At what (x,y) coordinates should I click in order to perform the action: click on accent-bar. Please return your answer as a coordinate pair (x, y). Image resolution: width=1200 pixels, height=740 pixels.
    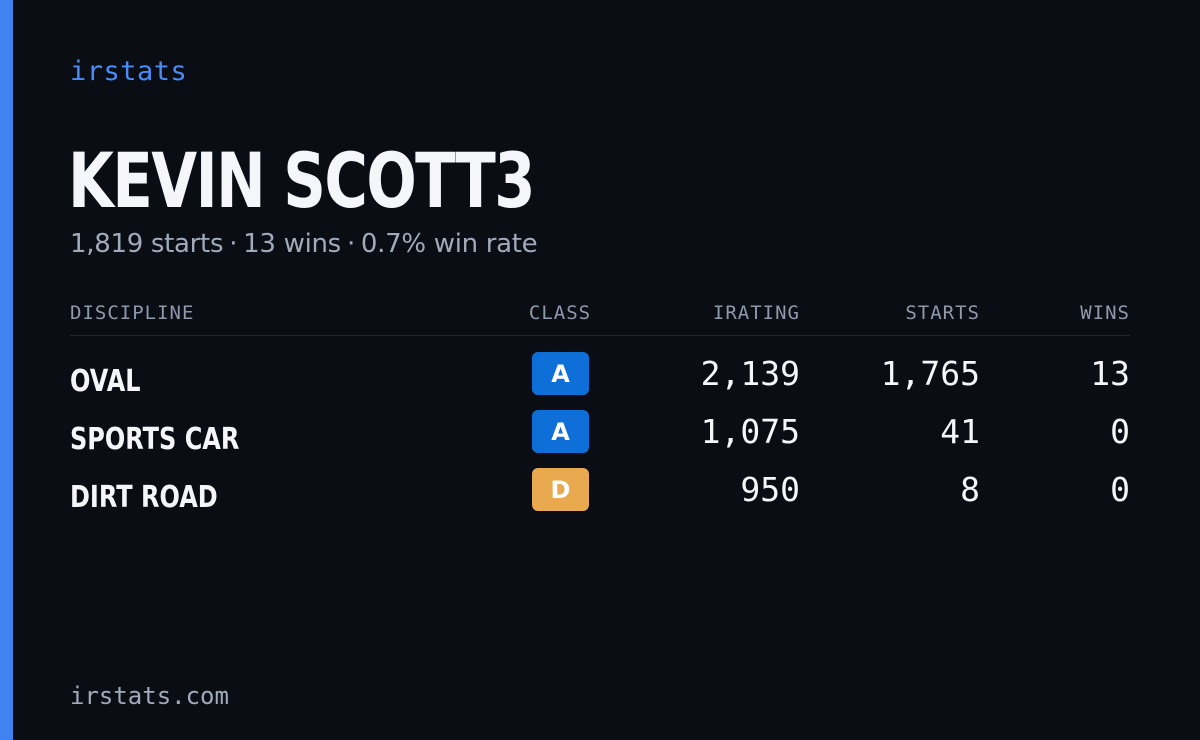
    Looking at the image, I should click on (6, 370).